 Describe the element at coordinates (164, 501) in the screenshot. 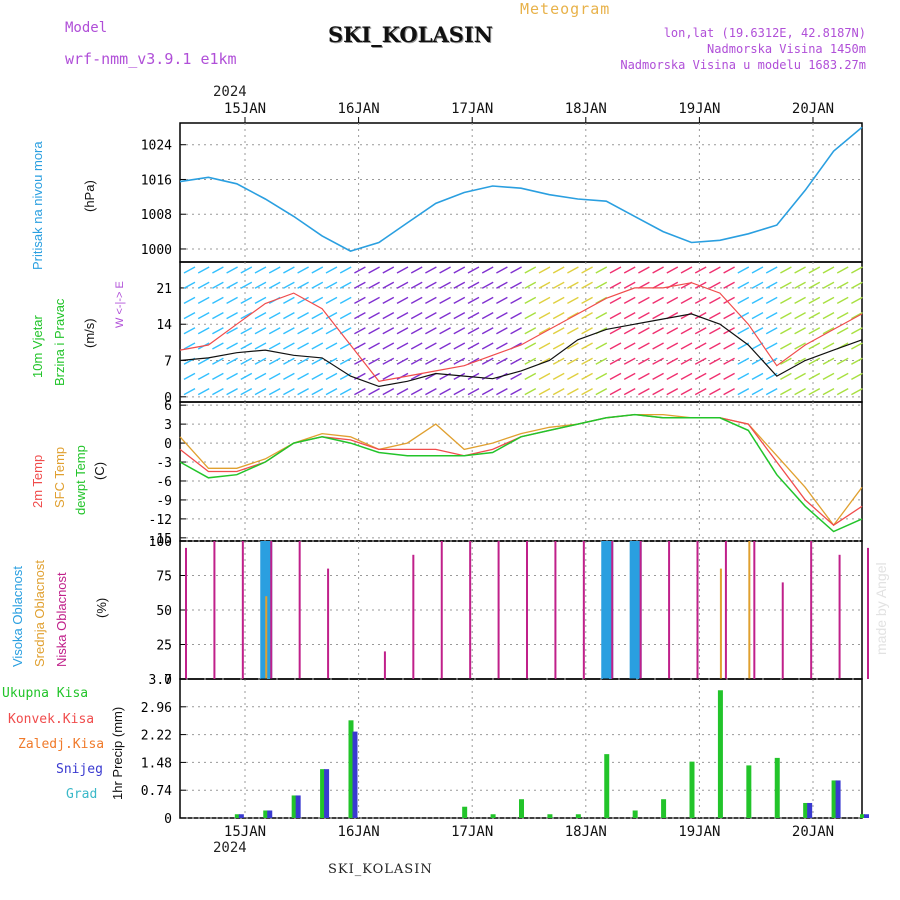

I see `ytick-label-temperature: -9` at that location.